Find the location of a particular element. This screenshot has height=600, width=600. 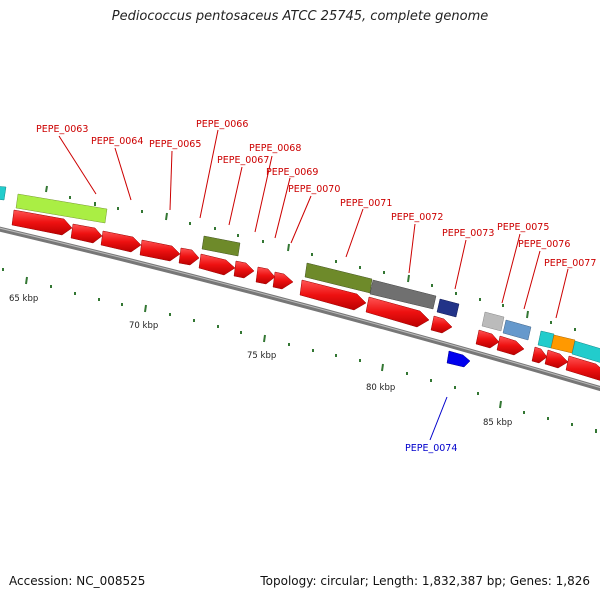

gene-label-pepe-0077: PEPE_0077 is located at coordinates (570, 263).